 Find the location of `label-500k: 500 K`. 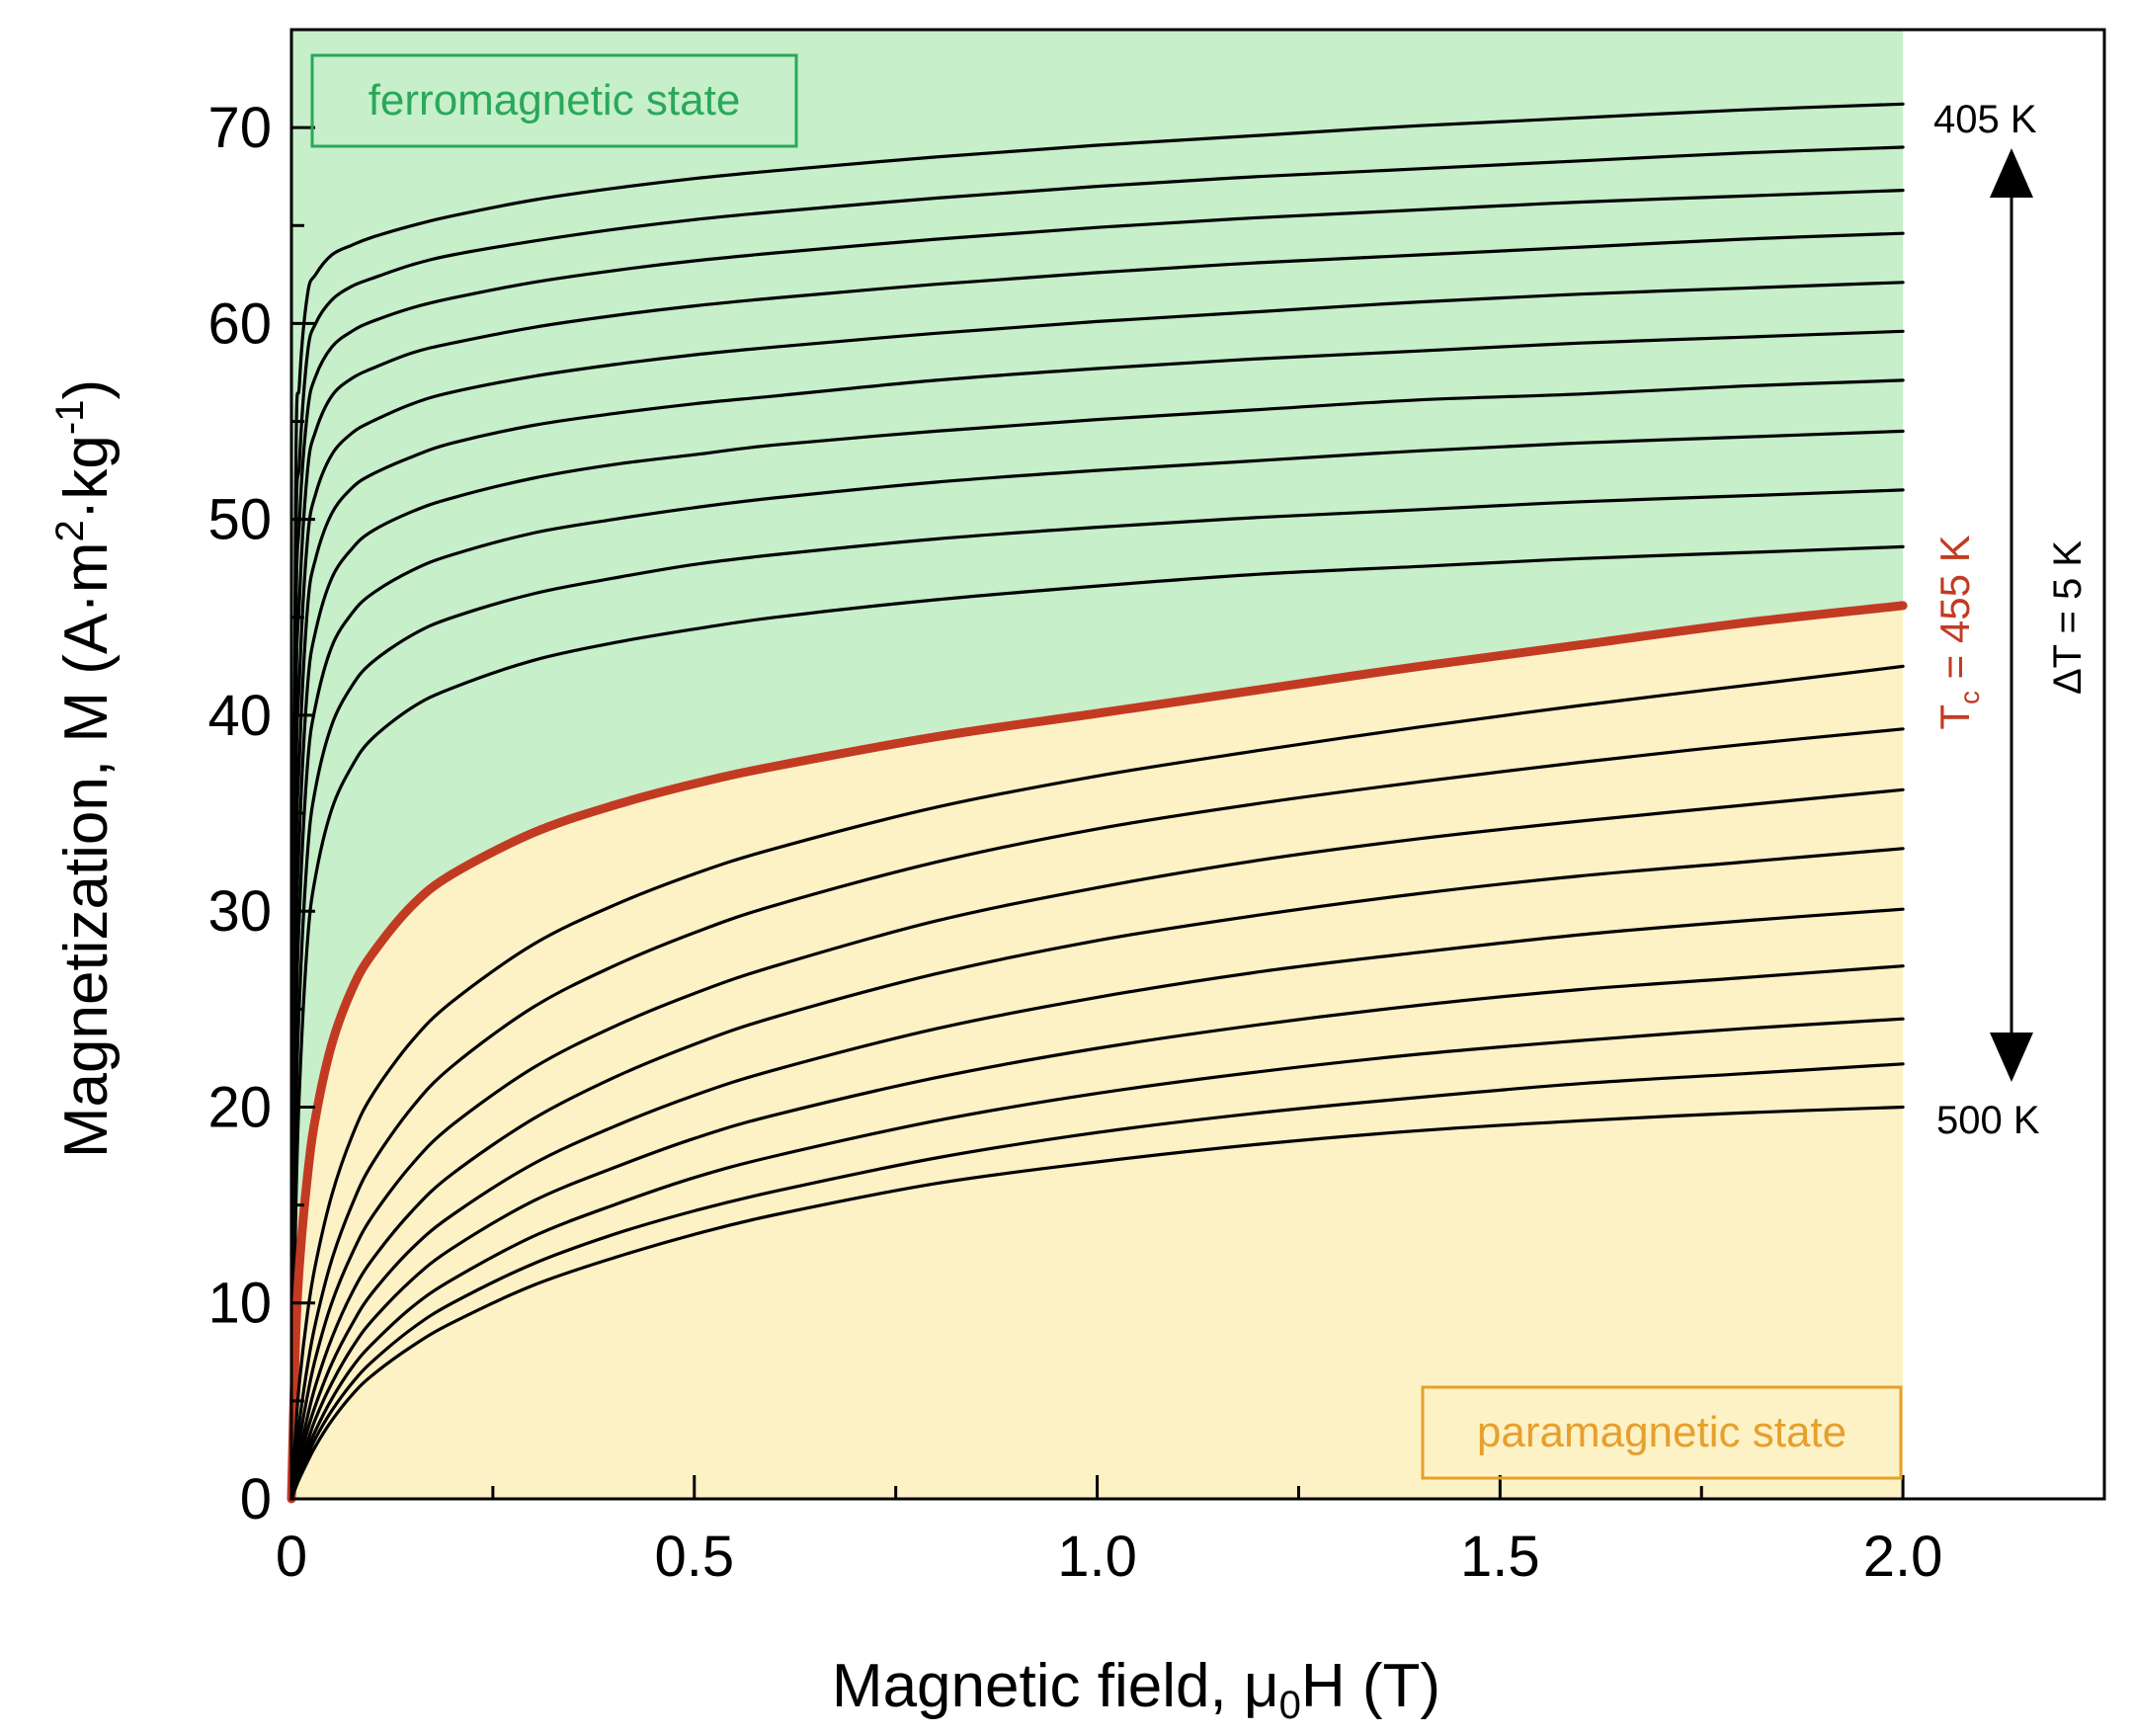

label-500k: 500 K is located at coordinates (1988, 1120).